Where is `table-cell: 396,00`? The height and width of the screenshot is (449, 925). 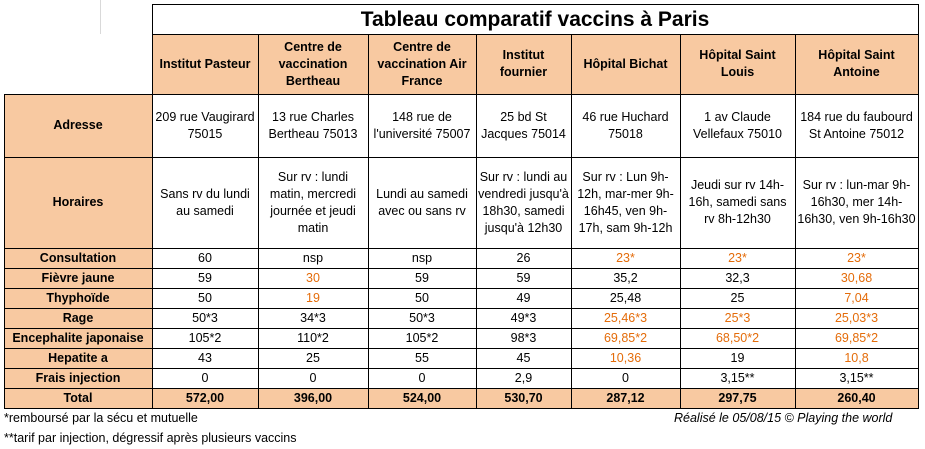
table-cell: 396,00 is located at coordinates (313, 398).